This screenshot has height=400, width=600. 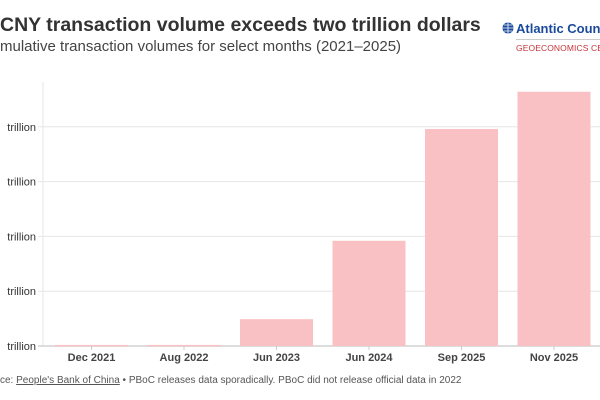 What do you see at coordinates (184, 345) in the screenshot?
I see `bar-aug-2022` at bounding box center [184, 345].